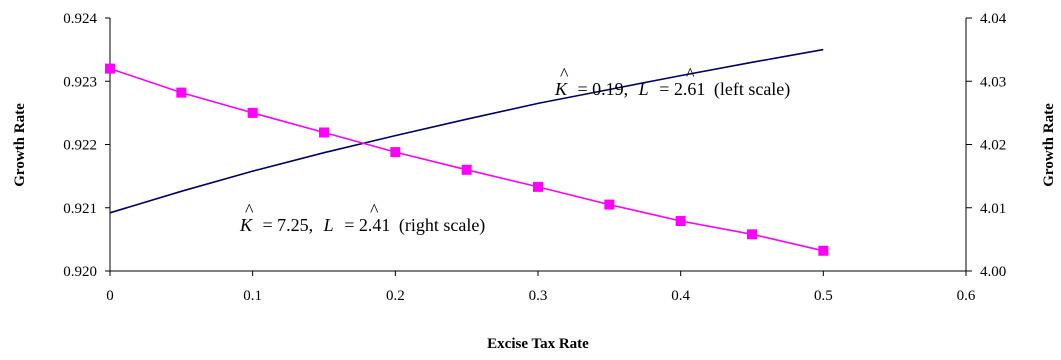  I want to click on annotation-right-l-value: = 2.41, so click(367, 225).